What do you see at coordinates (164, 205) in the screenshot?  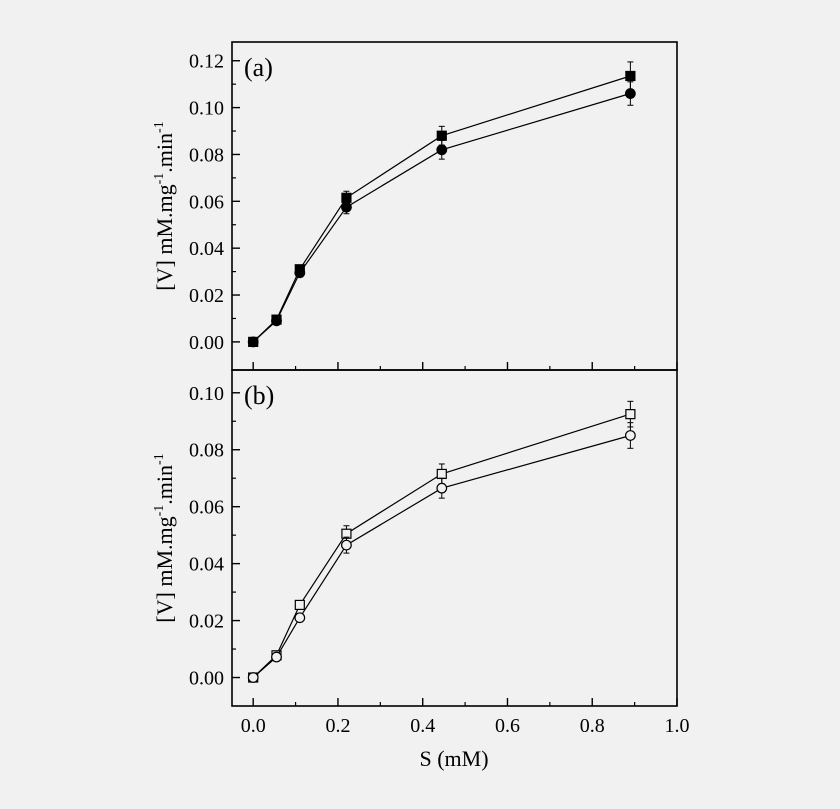 I see `panel-a-y-axis-title: [V] mM.mg-1.min-1` at bounding box center [164, 205].